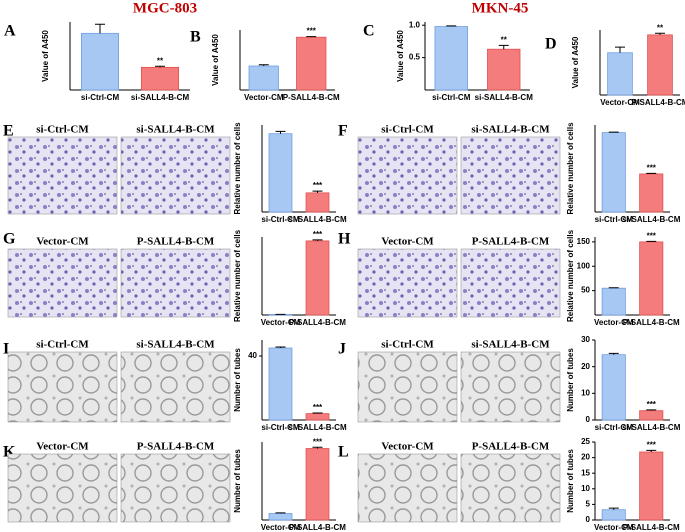  Describe the element at coordinates (588, 419) in the screenshot. I see `y-tick-label: 0` at that location.